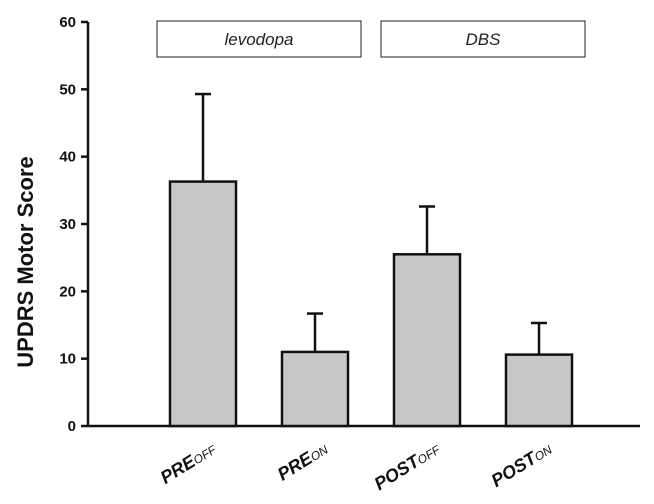  Describe the element at coordinates (67, 89) in the screenshot. I see `y-tick-label-50: 50` at that location.